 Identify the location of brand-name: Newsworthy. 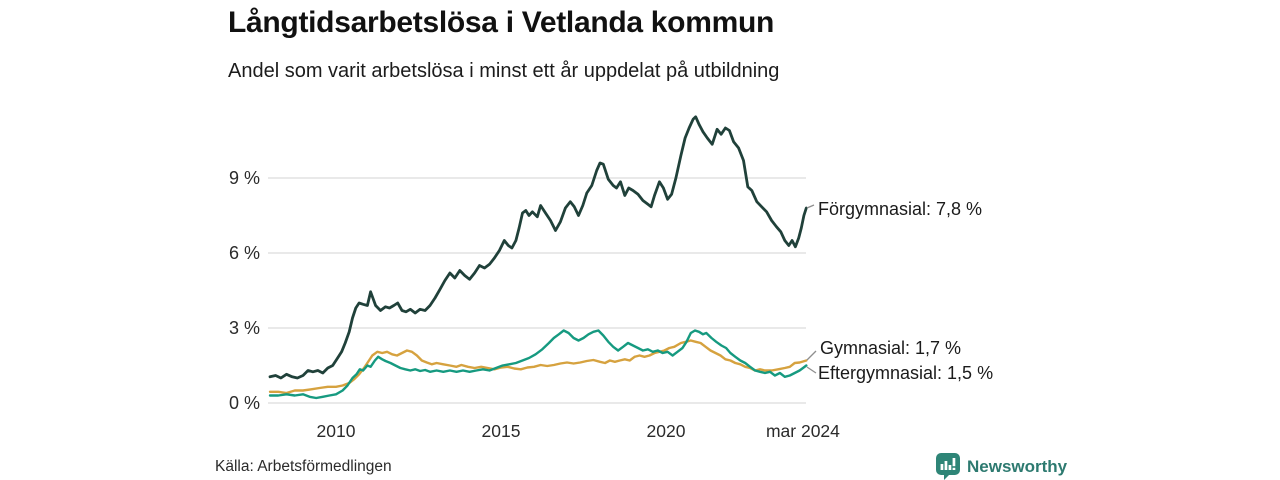
(1017, 466).